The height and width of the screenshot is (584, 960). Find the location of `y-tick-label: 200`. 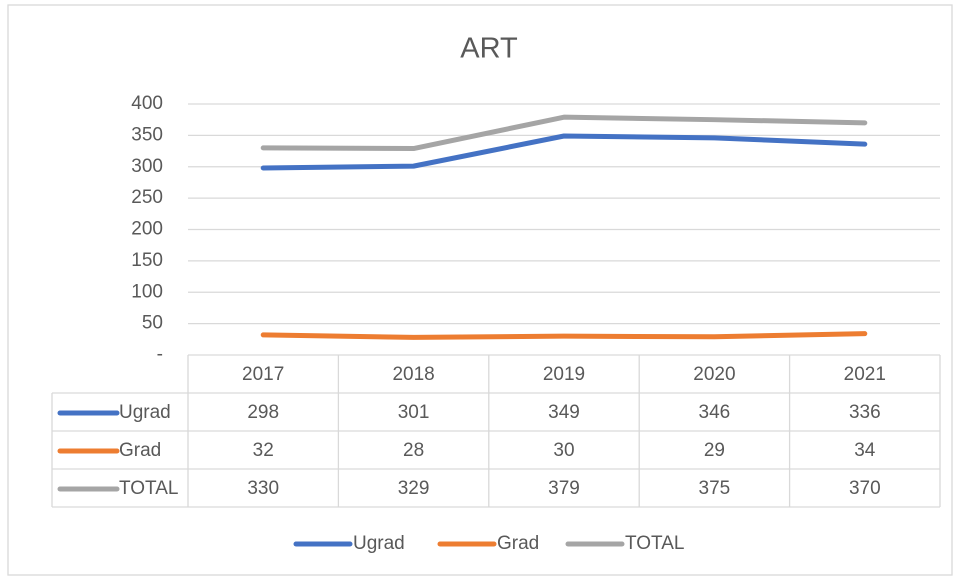

y-tick-label: 200 is located at coordinates (147, 229).